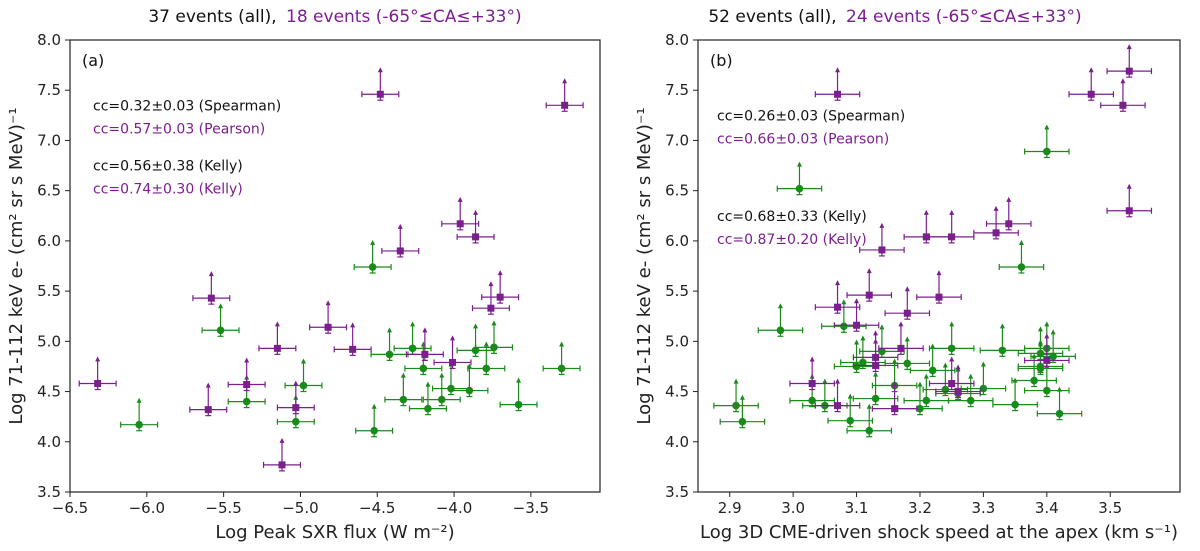  What do you see at coordinates (677, 191) in the screenshot?
I see `y-tick-label: 6.5` at bounding box center [677, 191].